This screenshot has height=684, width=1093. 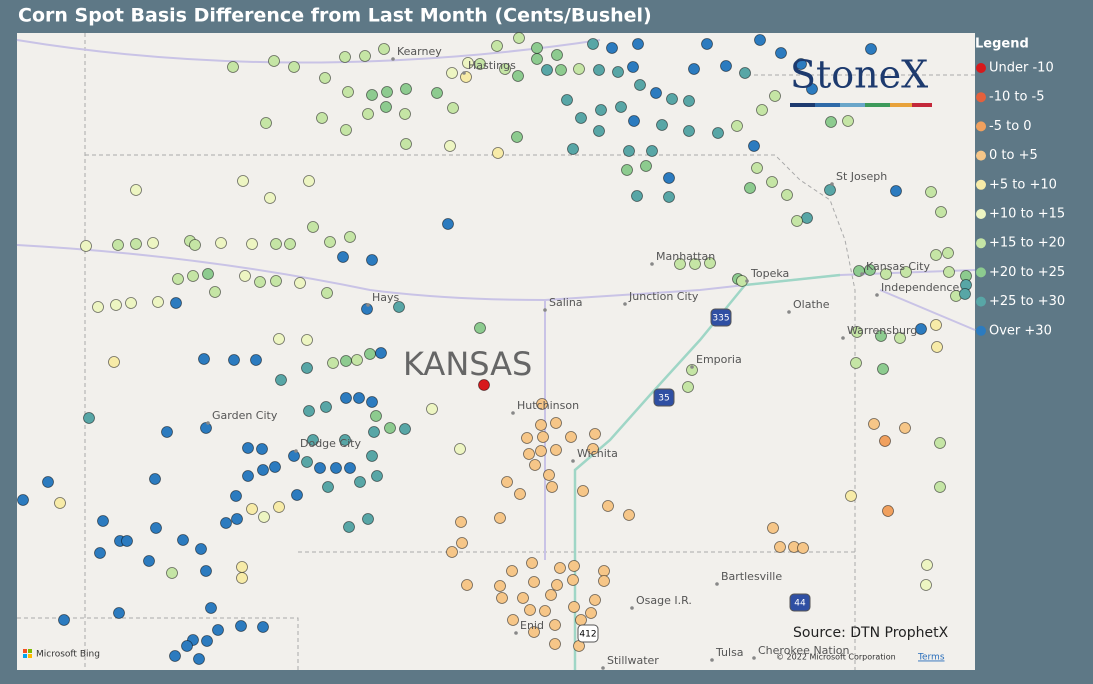 What do you see at coordinates (1027, 214) in the screenshot?
I see `legend-label: +10 to +15` at bounding box center [1027, 214].